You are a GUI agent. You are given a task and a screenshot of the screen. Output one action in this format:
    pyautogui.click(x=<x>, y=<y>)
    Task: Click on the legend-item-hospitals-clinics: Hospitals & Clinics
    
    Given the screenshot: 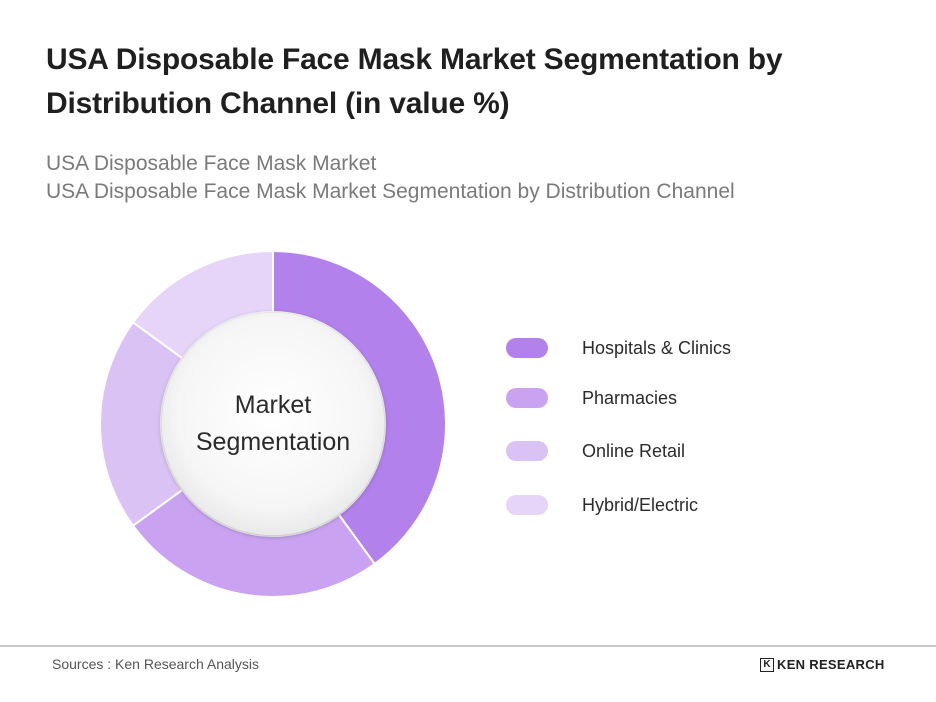 What is the action you would take?
    pyautogui.click(x=618, y=348)
    